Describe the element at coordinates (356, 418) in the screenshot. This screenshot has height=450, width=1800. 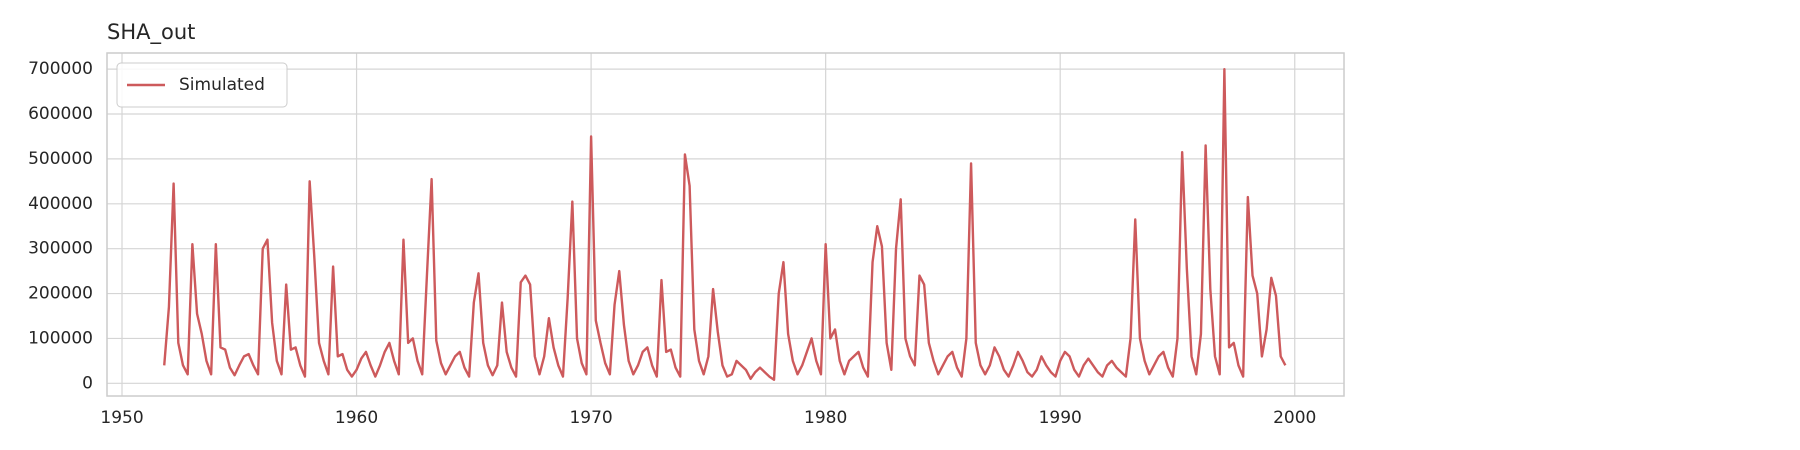
I see `x-tick-label: 1960` at that location.